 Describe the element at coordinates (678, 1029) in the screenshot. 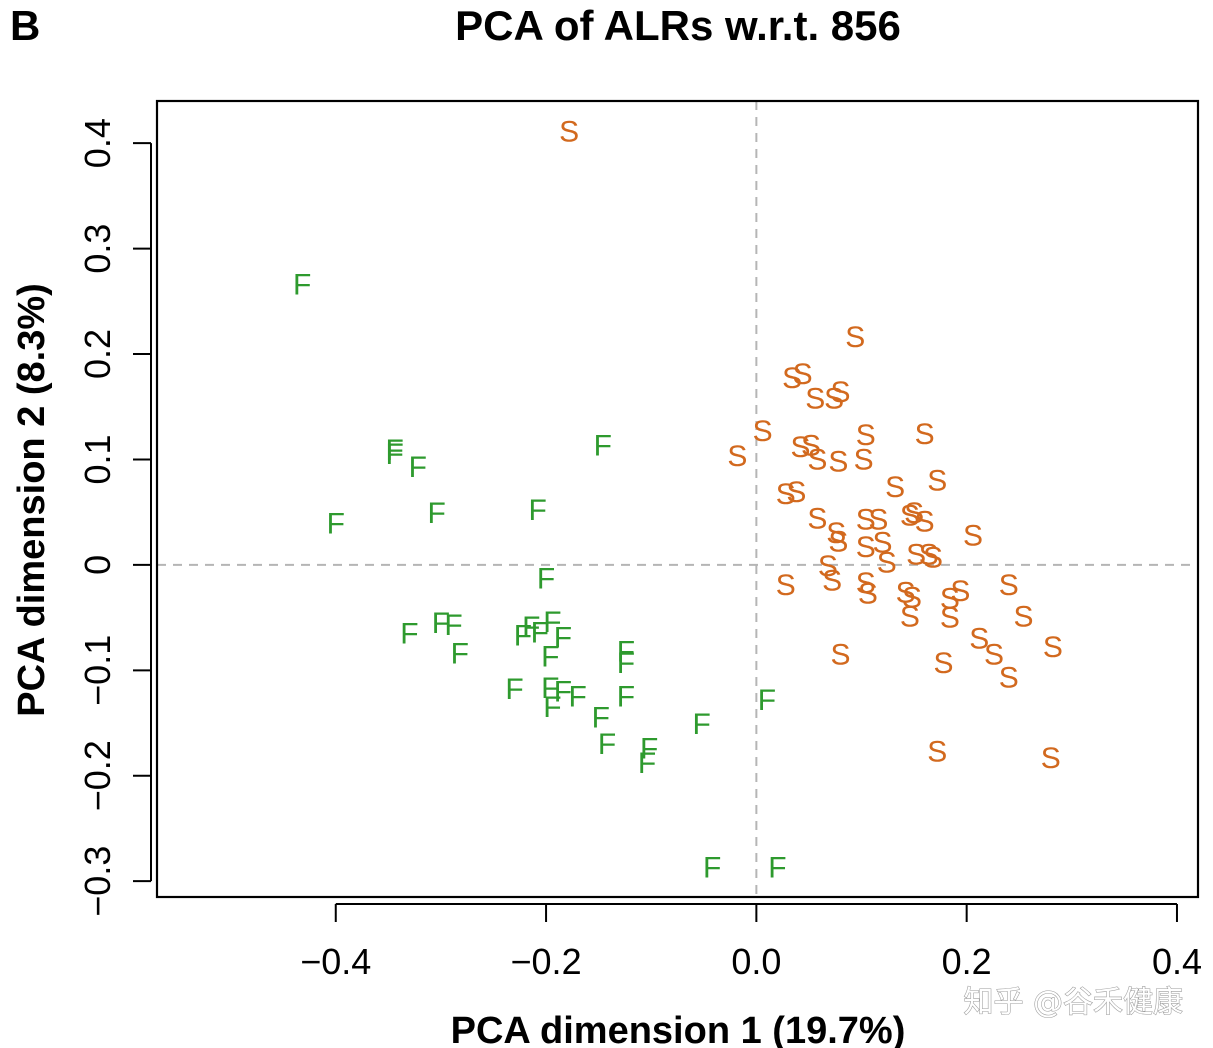

I see `x-axis-title: PCA dimension 1 (19.7%)` at that location.